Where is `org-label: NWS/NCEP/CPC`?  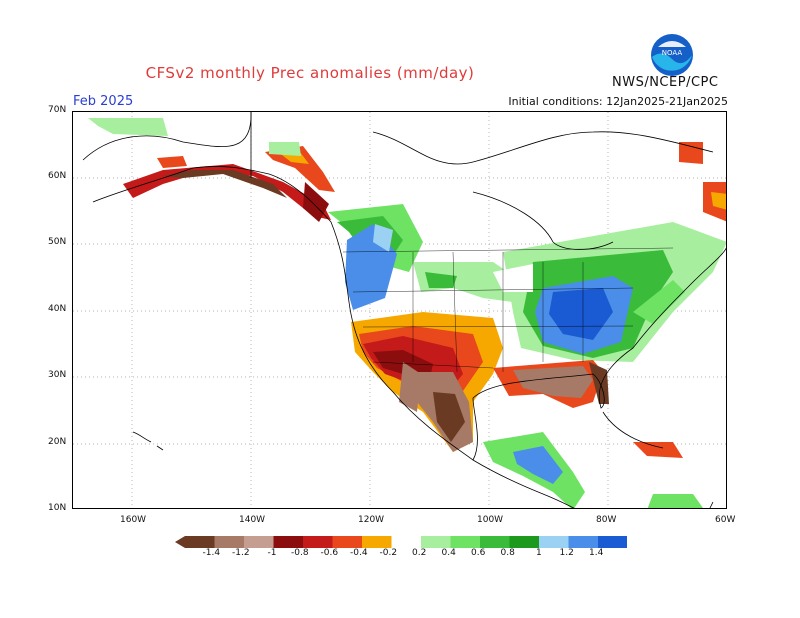 org-label: NWS/NCEP/CPC is located at coordinates (665, 82).